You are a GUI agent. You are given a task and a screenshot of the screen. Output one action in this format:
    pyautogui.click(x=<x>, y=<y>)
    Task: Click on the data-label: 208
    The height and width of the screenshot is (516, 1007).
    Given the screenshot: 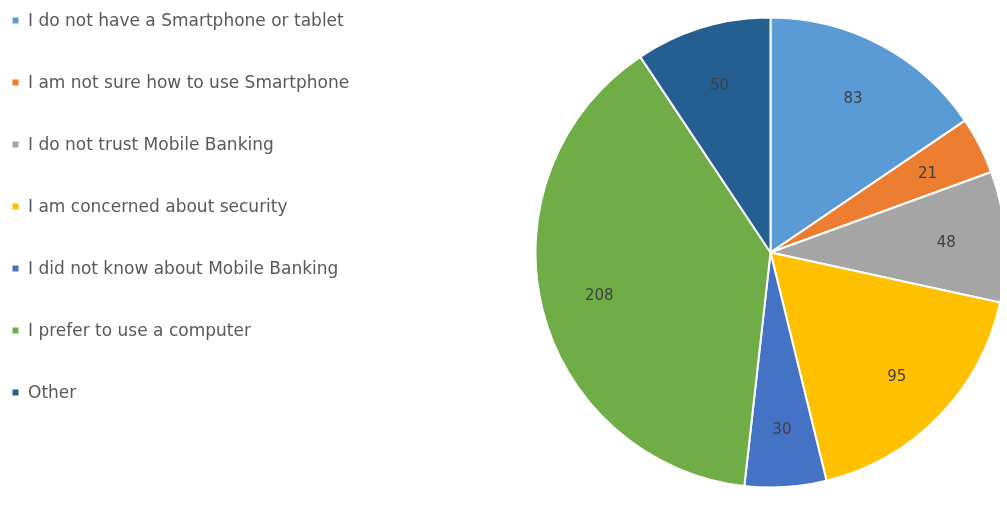 What is the action you would take?
    pyautogui.click(x=599, y=295)
    